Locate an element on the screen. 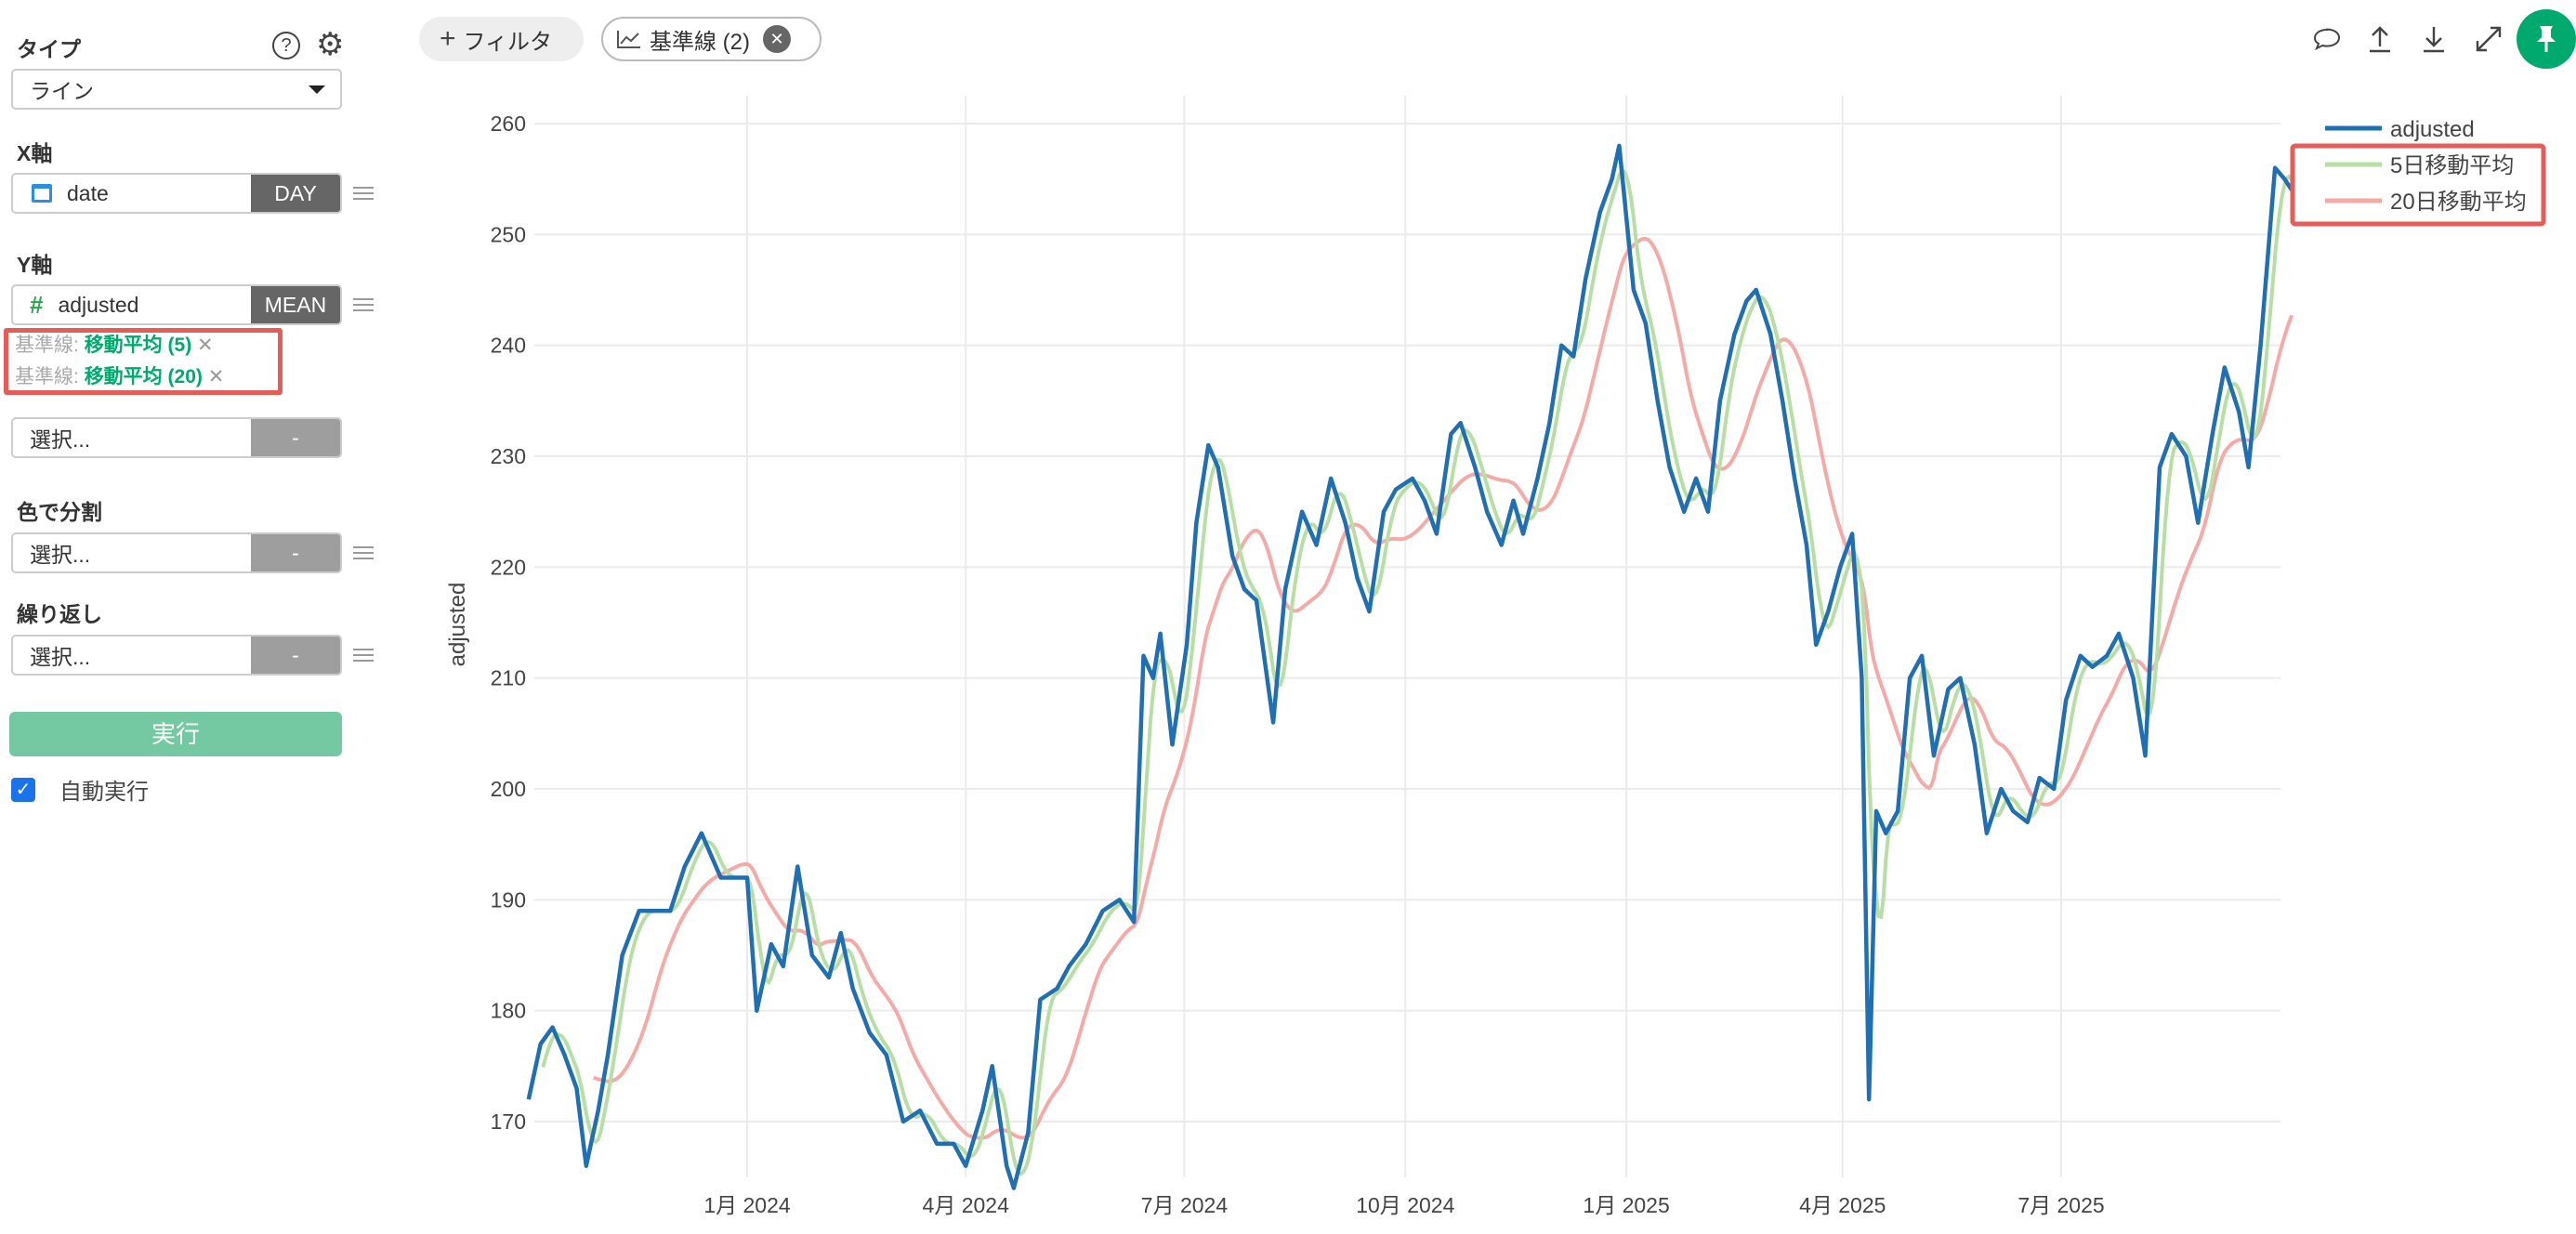 The image size is (2576, 1234). add-filter-button: + フィルタ is located at coordinates (501, 39).